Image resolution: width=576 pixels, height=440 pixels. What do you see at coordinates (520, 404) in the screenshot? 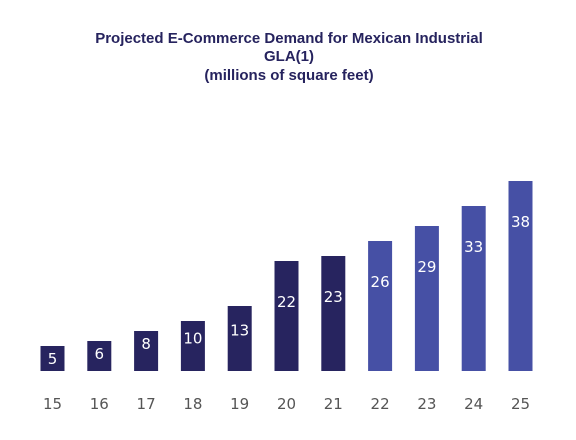
I see `x-tick-label-25: 25` at bounding box center [520, 404].